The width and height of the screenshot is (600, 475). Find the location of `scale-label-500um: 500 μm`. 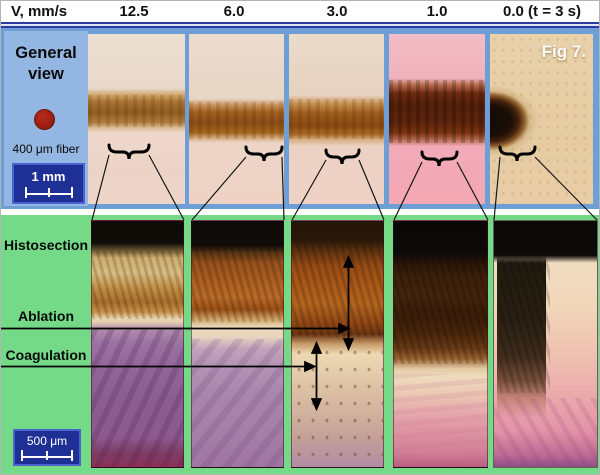

scale-label-500um: 500 μm is located at coordinates (47, 441).